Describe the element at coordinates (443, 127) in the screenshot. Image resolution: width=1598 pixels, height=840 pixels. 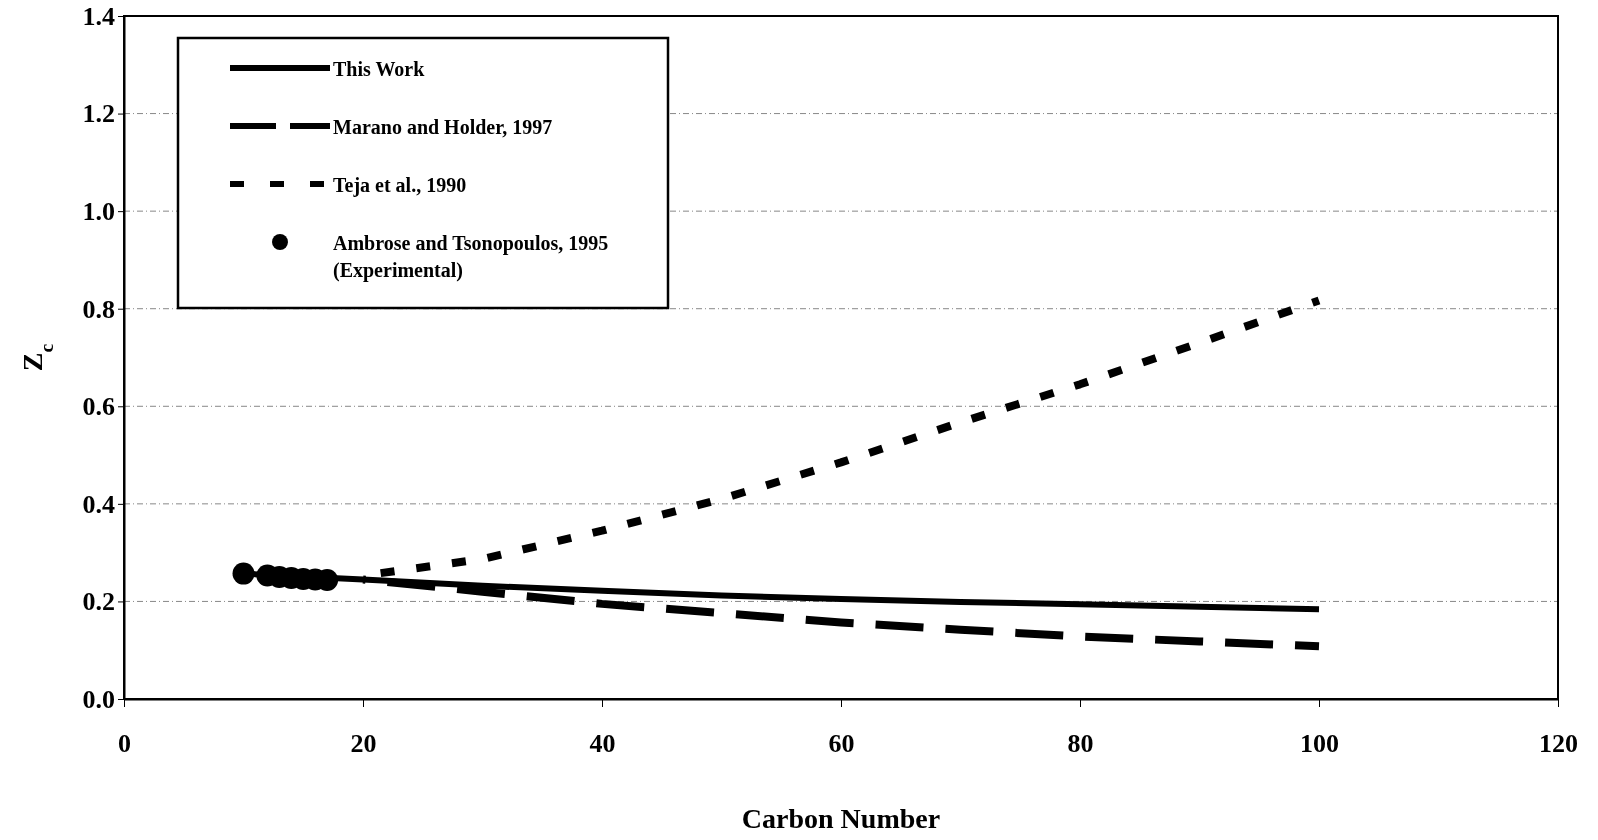
I see `legend-label: Marano and Holder, 1997` at that location.